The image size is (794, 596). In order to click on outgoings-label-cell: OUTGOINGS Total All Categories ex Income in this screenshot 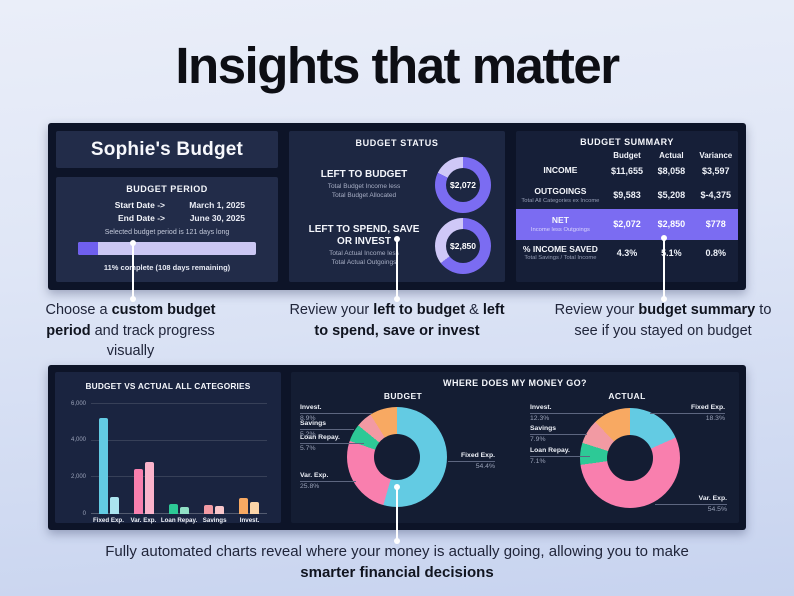, I will do `click(560, 195)`.